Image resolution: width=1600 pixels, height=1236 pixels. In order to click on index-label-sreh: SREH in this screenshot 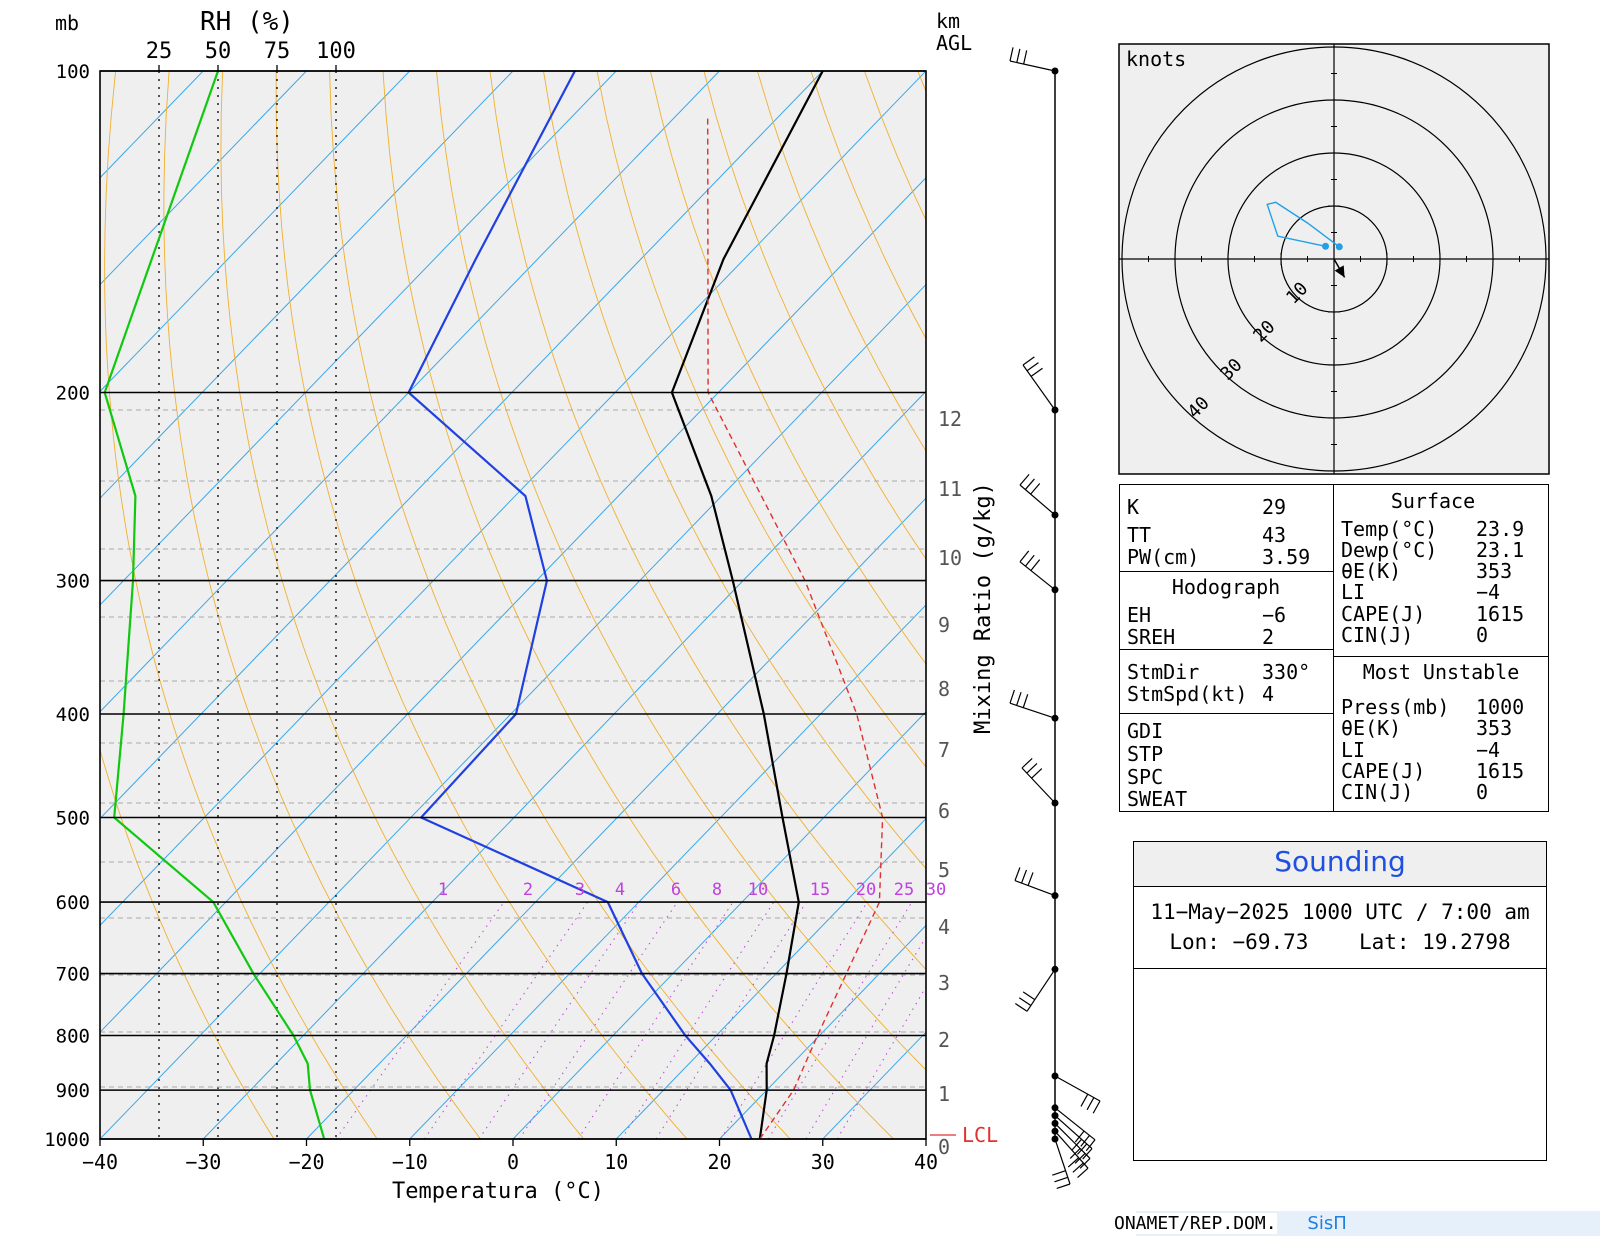, I will do `click(1151, 637)`.